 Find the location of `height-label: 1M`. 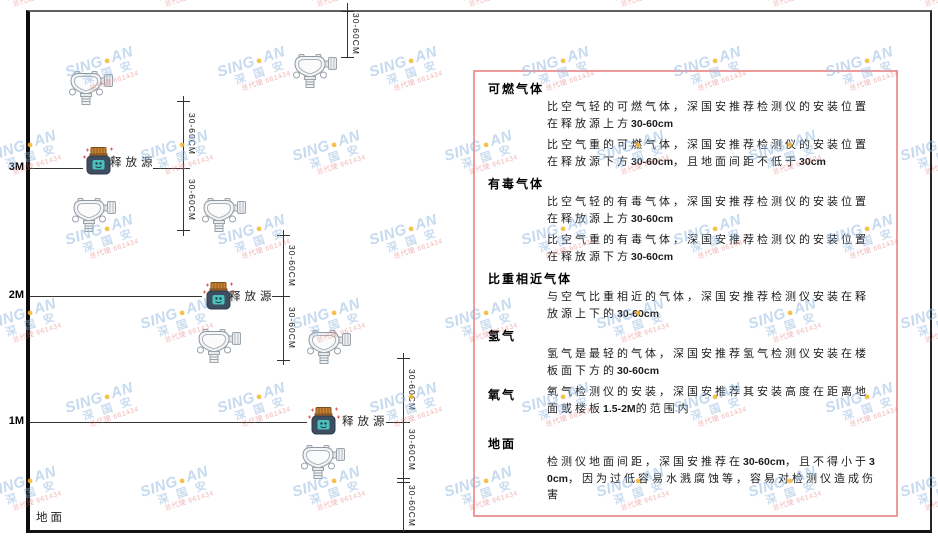

height-label: 1M is located at coordinates (16, 421).